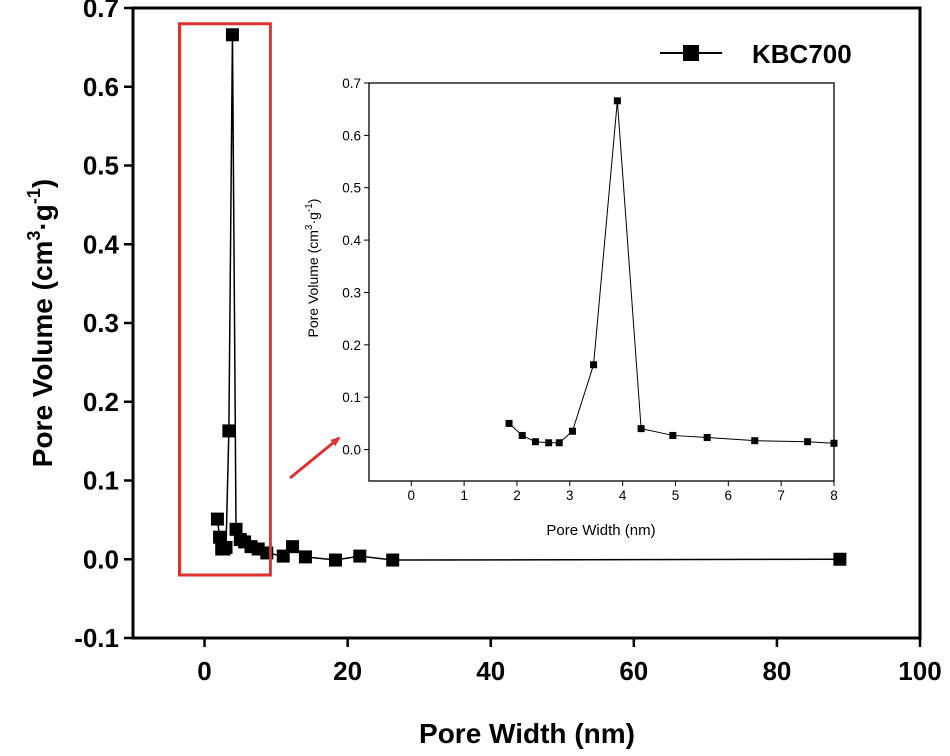  What do you see at coordinates (351, 240) in the screenshot?
I see `inset-y-tick-label: 0.4` at bounding box center [351, 240].